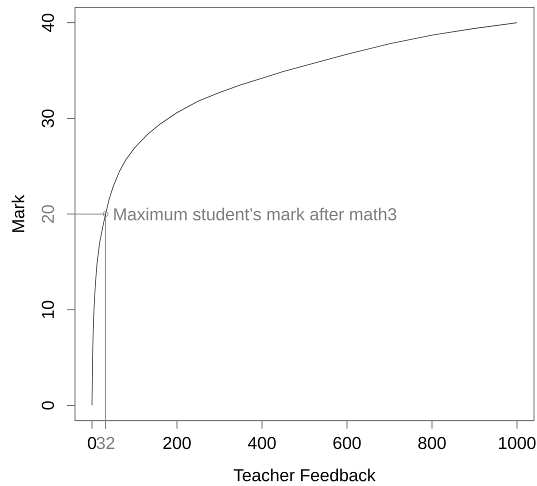 The image size is (537, 486). Describe the element at coordinates (517, 443) in the screenshot. I see `x-tick-label: 1000` at that location.